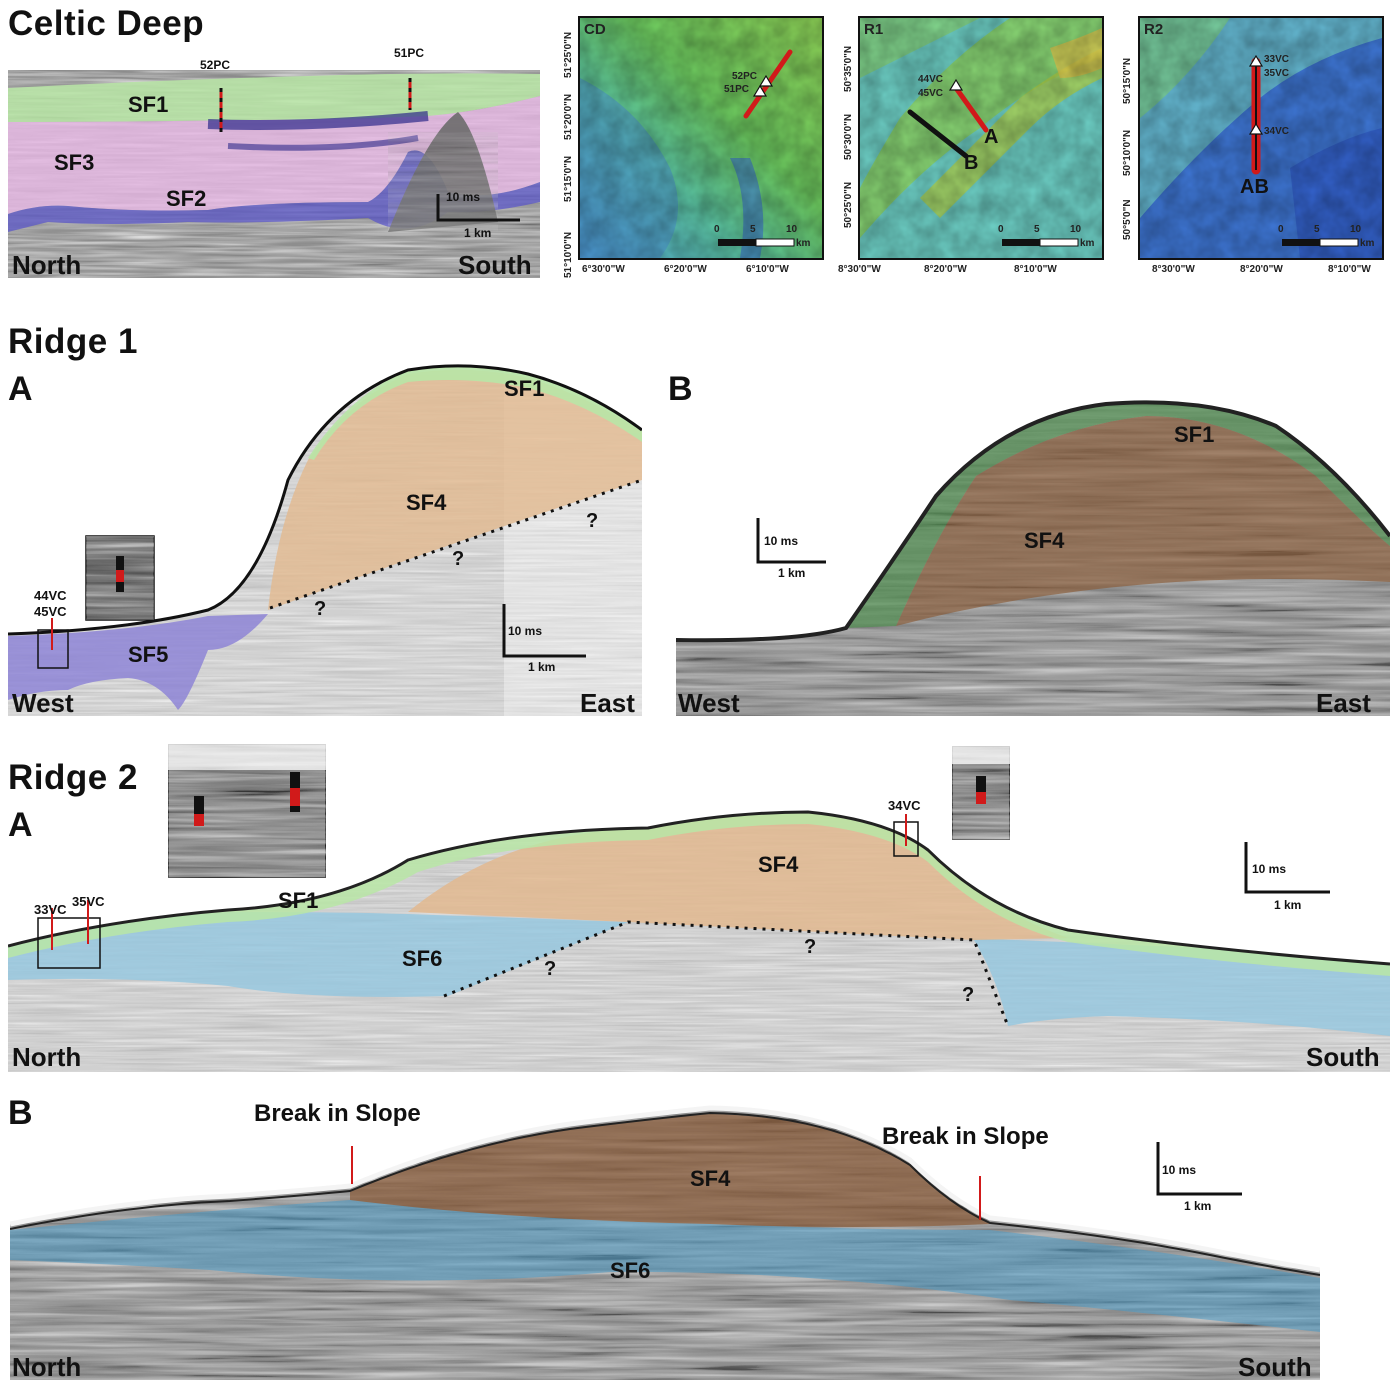 Image resolution: width=1397 pixels, height=1383 pixels. Describe the element at coordinates (745, 76) in the screenshot. I see `map-core-label: 52PC` at that location.